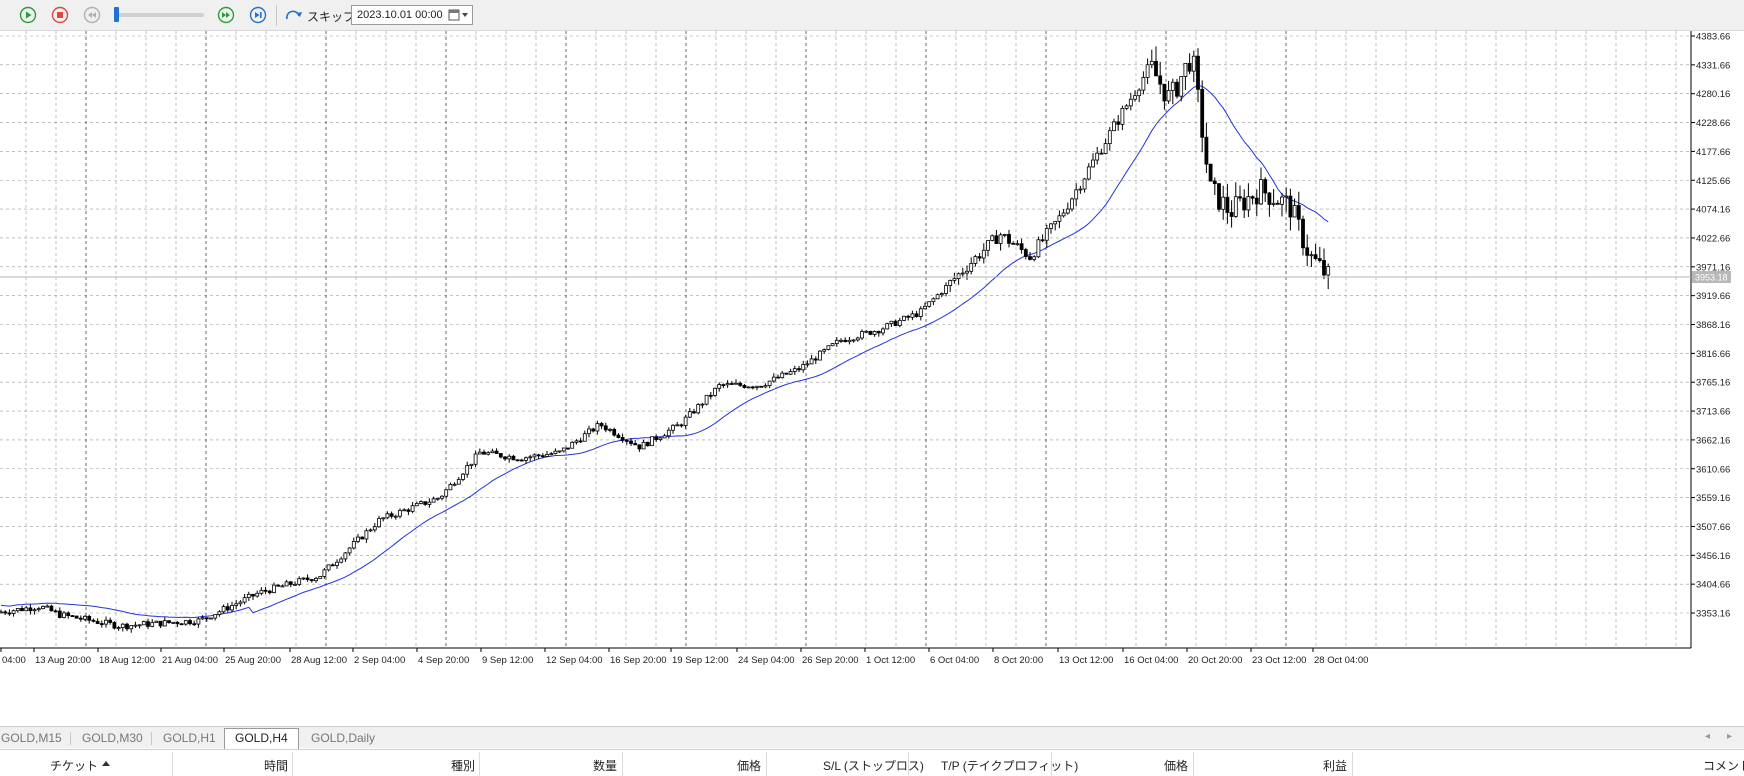 This screenshot has width=1744, height=776. Describe the element at coordinates (294, 16) in the screenshot. I see `skip-icon` at that location.